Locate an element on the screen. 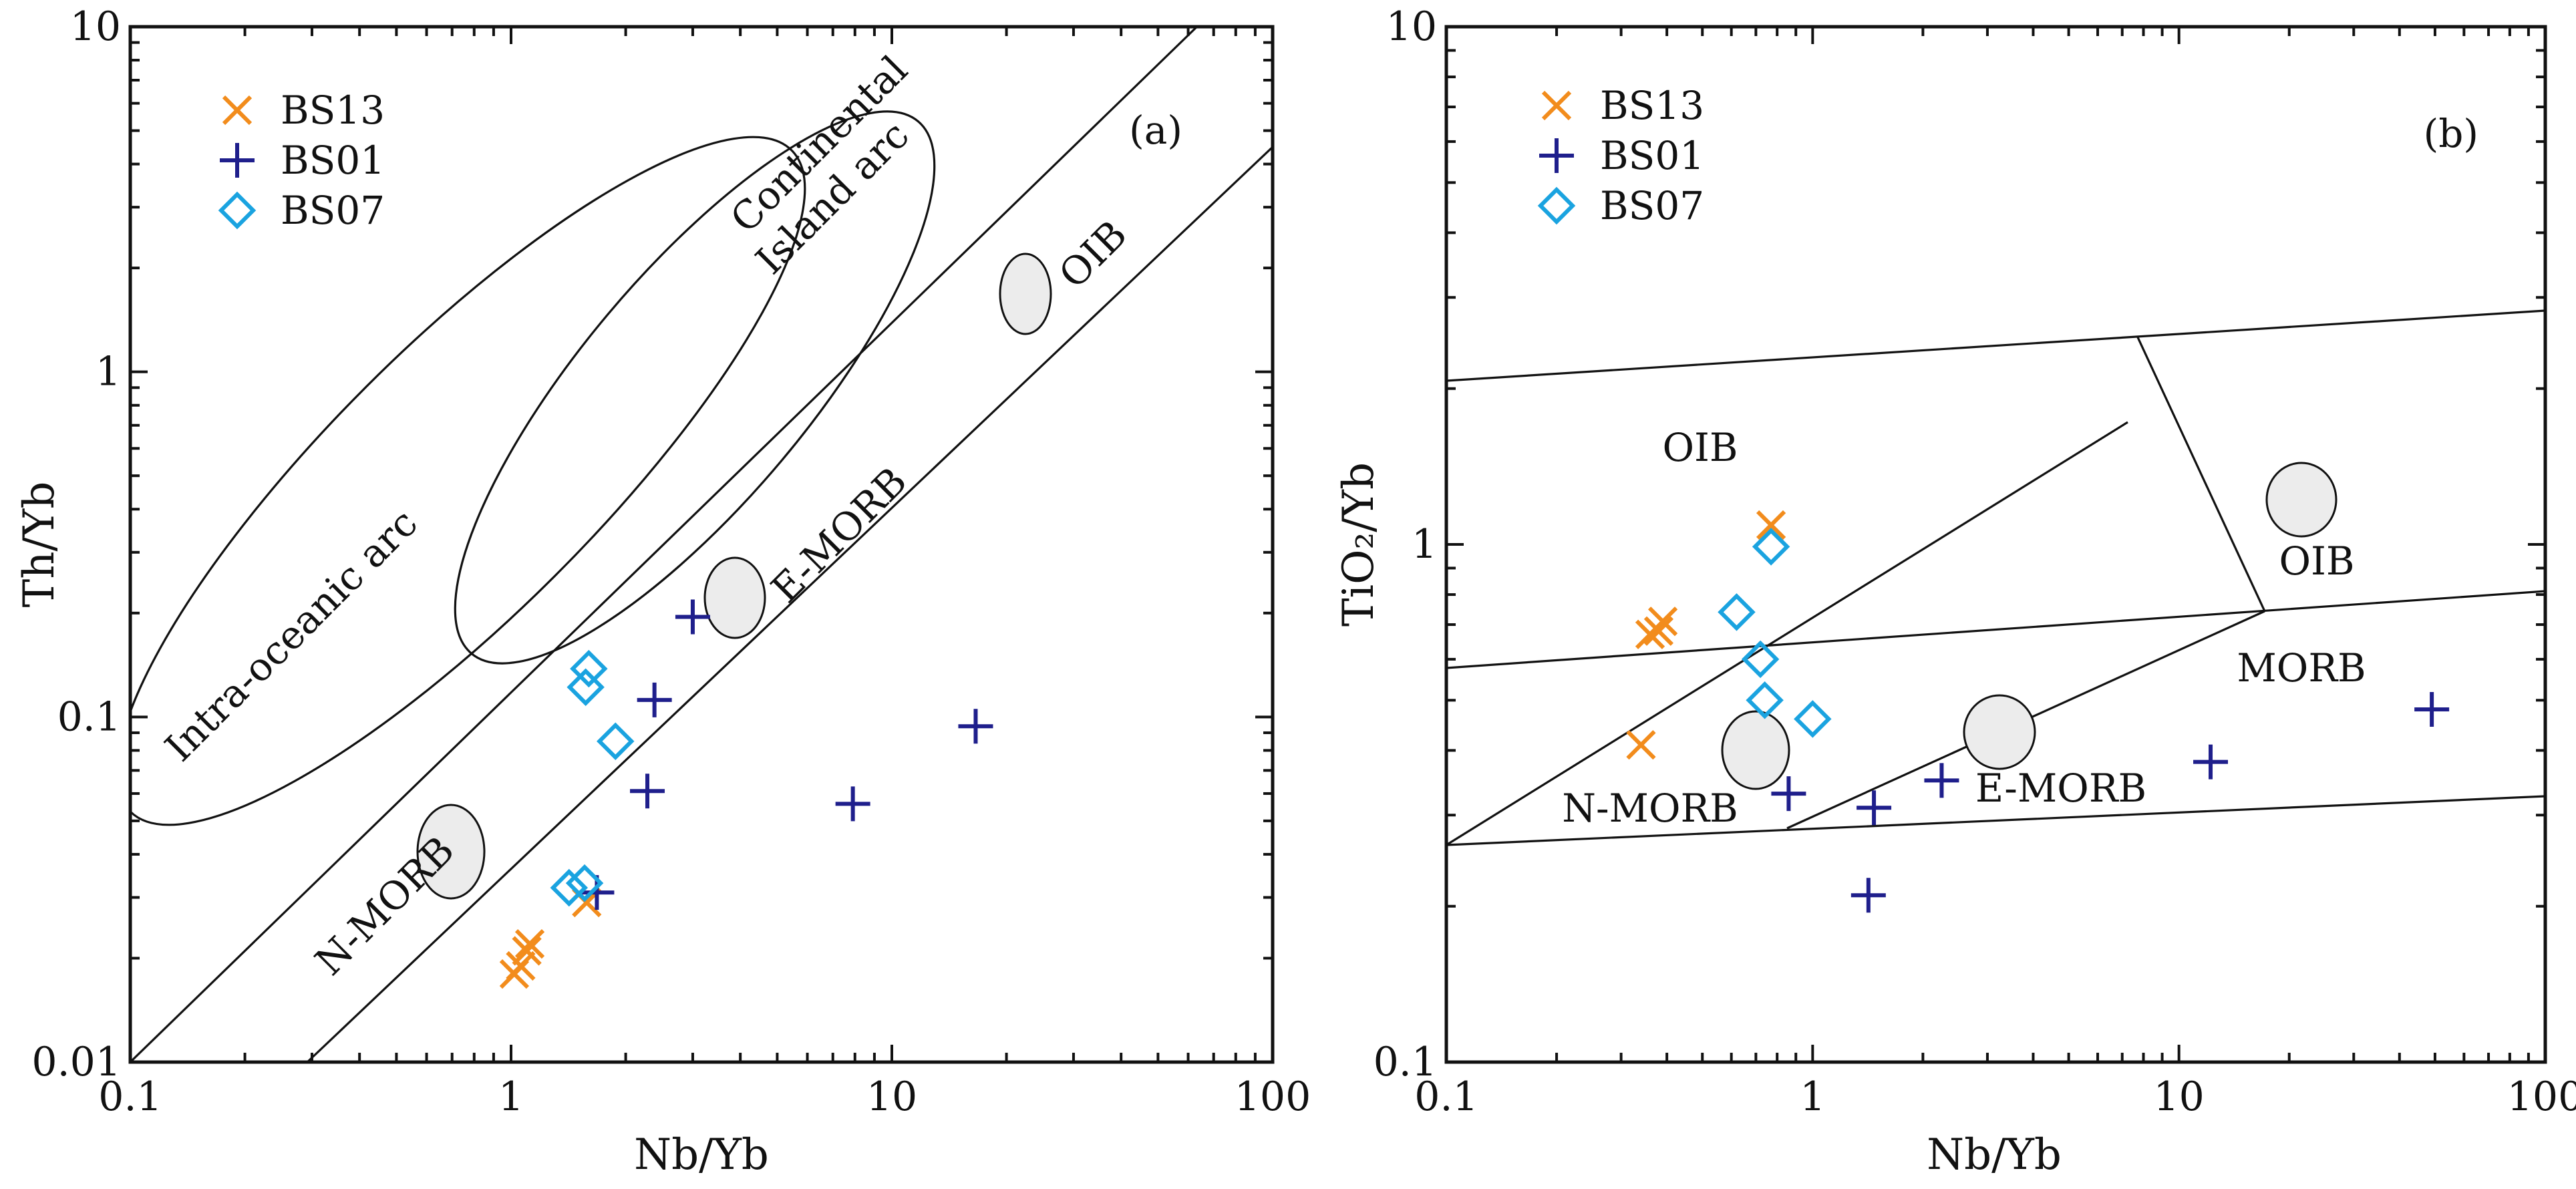 This screenshot has height=1189, width=2576. y-axis-label-a: Th/Yb is located at coordinates (39, 545).